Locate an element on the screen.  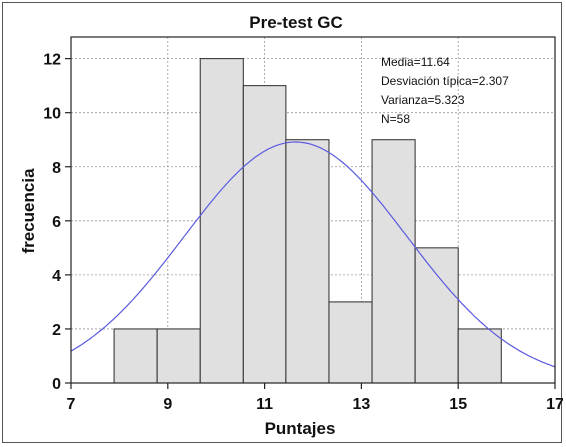
x-tick-label: 15 is located at coordinates (458, 404).